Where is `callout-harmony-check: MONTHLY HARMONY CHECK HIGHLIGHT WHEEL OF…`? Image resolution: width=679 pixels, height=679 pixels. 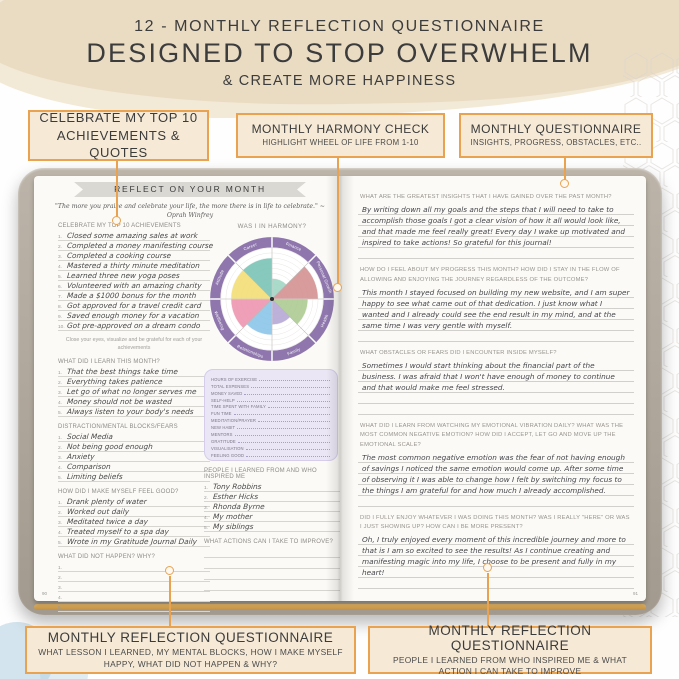 callout-harmony-check: MONTHLY HARMONY CHECK HIGHLIGHT WHEEL OF… is located at coordinates (340, 135).